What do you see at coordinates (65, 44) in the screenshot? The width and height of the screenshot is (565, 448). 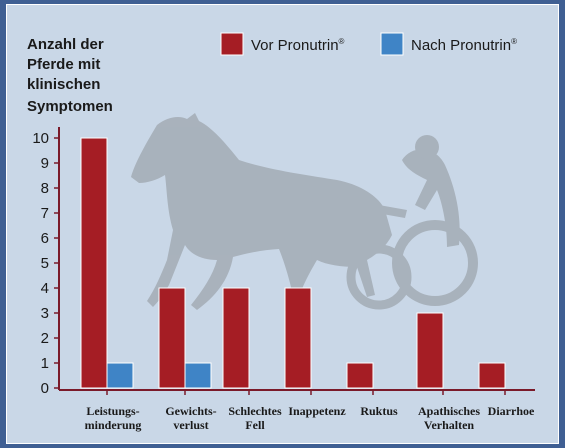 I see `y-axis-title-line: Anzahl der` at bounding box center [65, 44].